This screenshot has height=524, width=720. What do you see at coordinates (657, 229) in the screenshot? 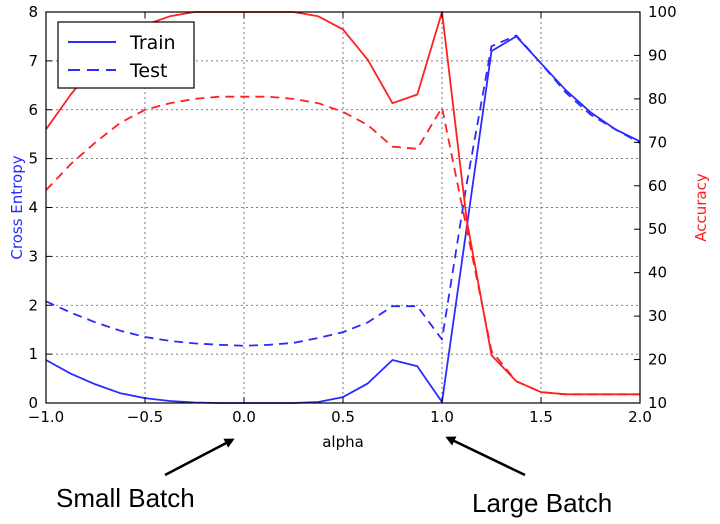
I see `y-right-tick-label: 50` at bounding box center [657, 229].